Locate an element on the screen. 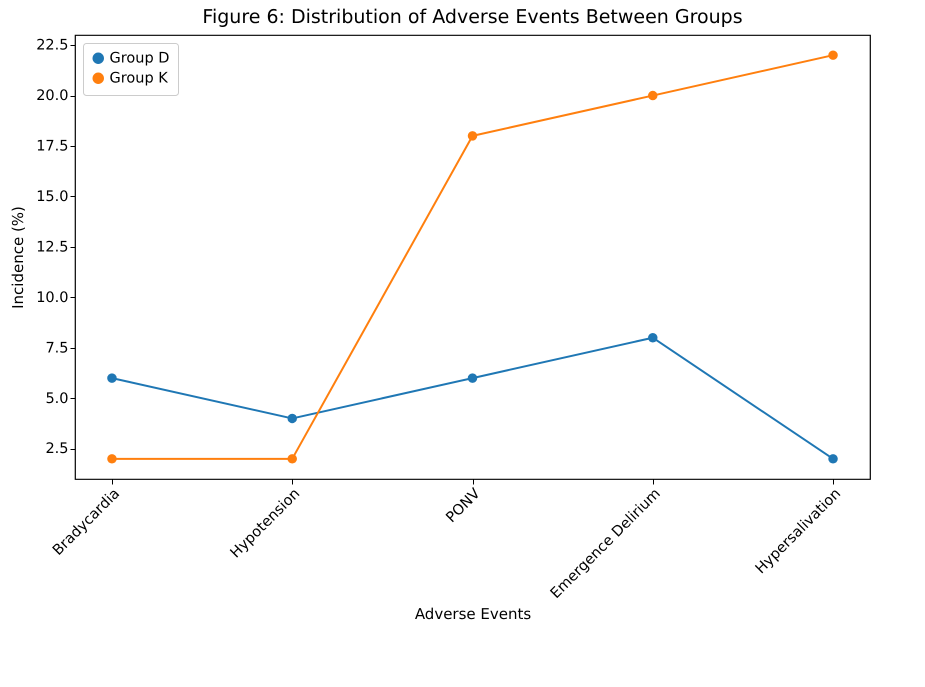 This screenshot has height=687, width=925. y-tick-label: 7.5 is located at coordinates (56, 348).